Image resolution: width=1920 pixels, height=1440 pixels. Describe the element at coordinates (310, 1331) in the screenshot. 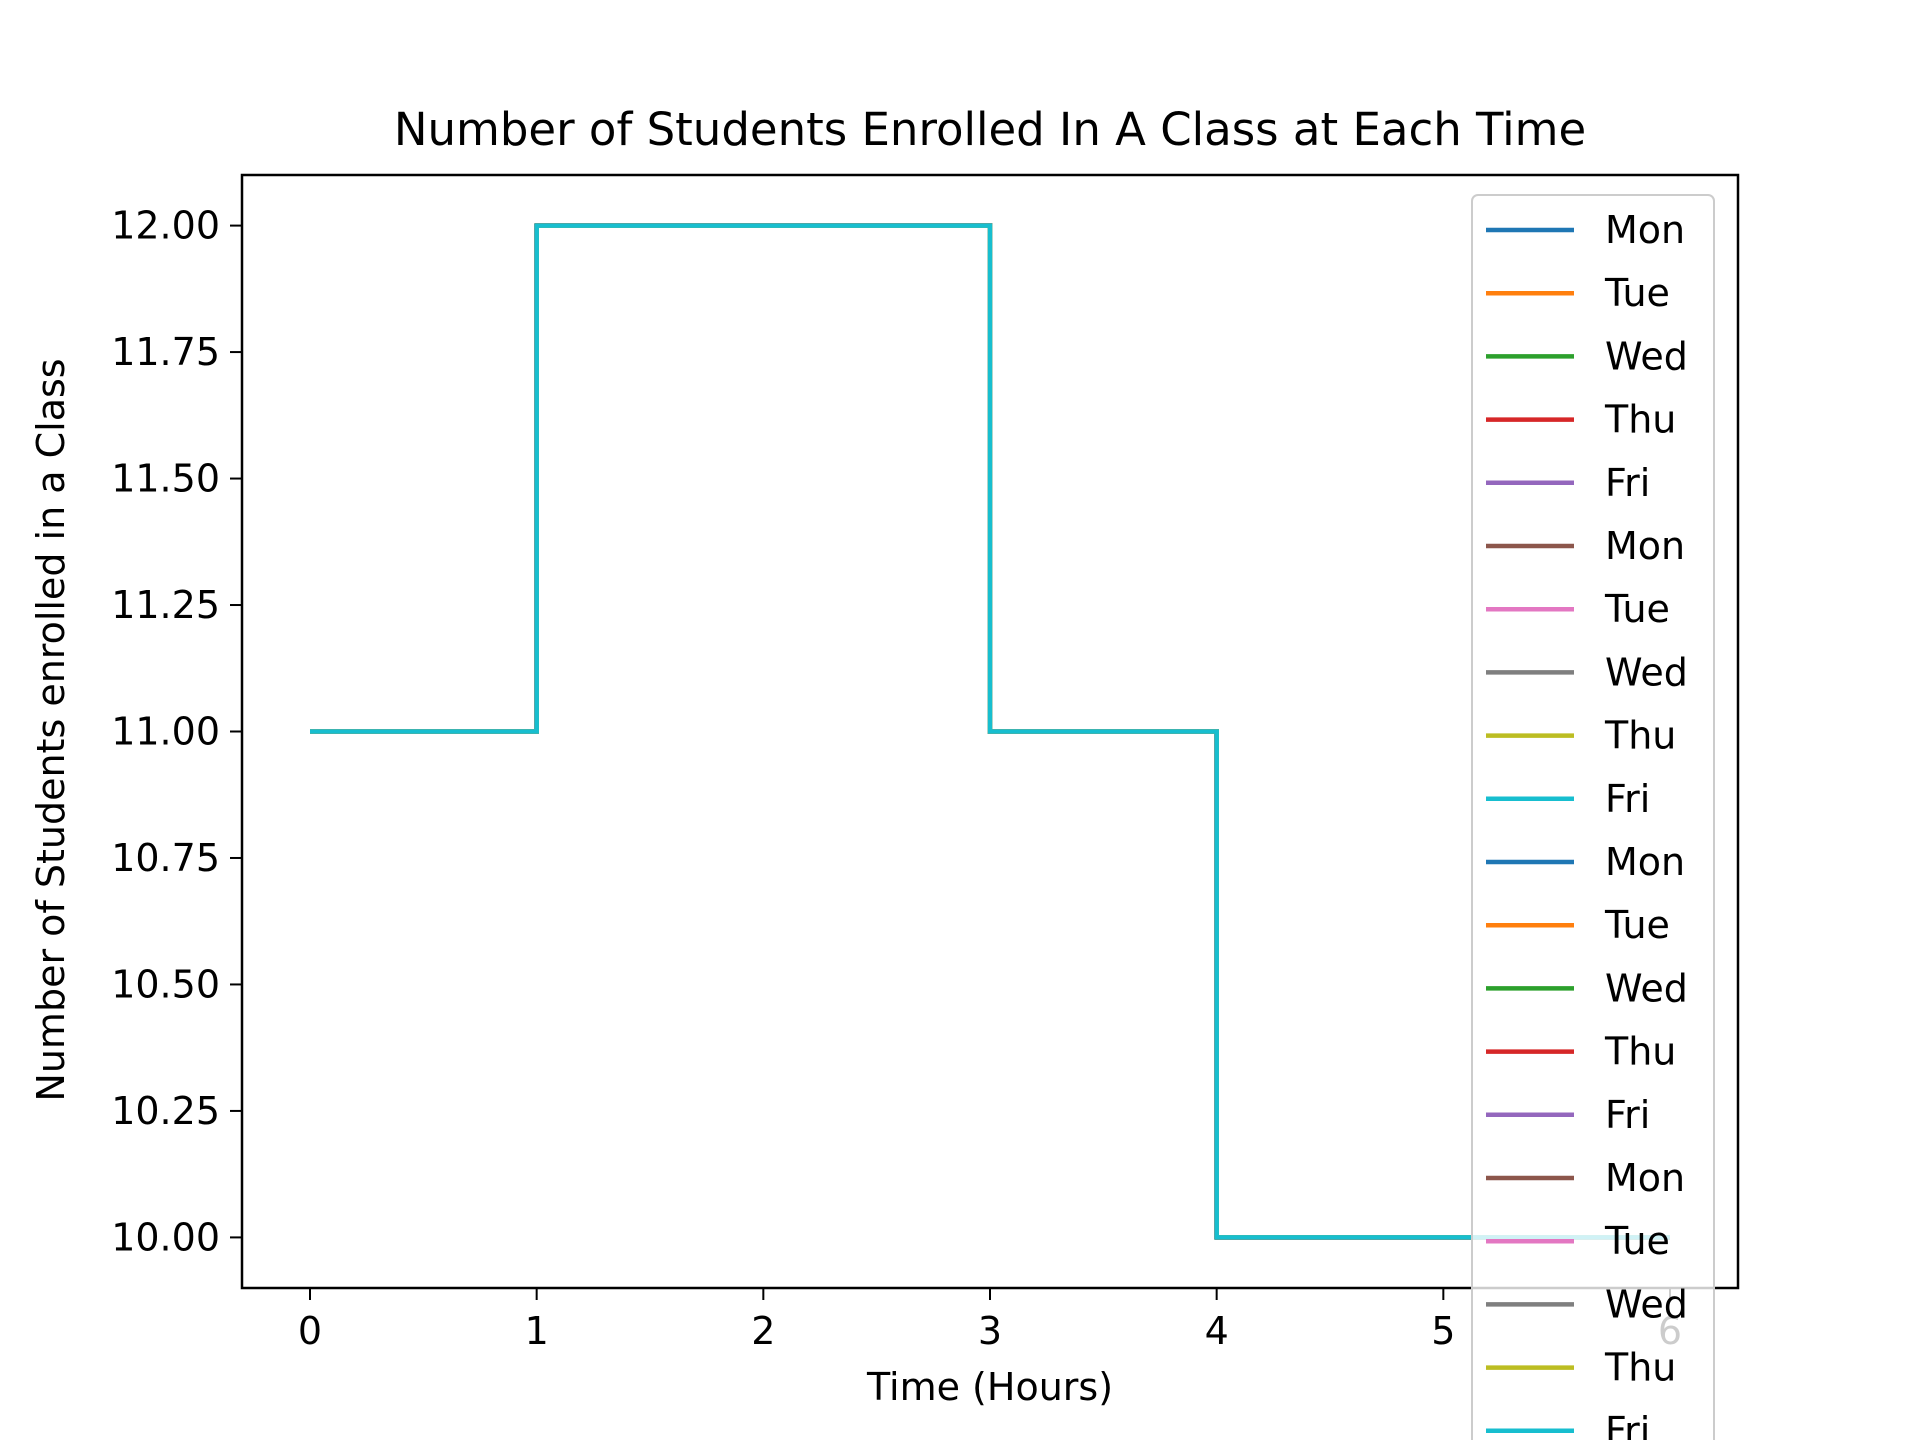

I see `x-tick-label: 0` at that location.